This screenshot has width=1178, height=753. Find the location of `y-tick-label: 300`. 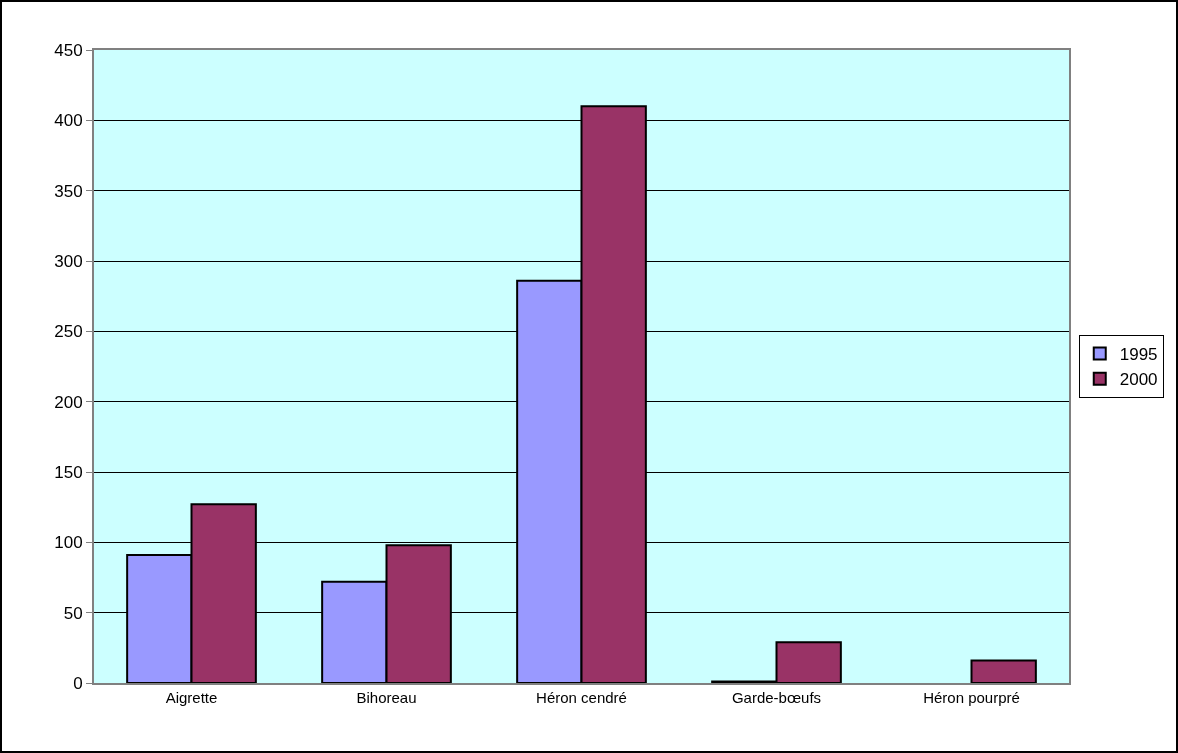

y-tick-label: 300 is located at coordinates (68, 261).